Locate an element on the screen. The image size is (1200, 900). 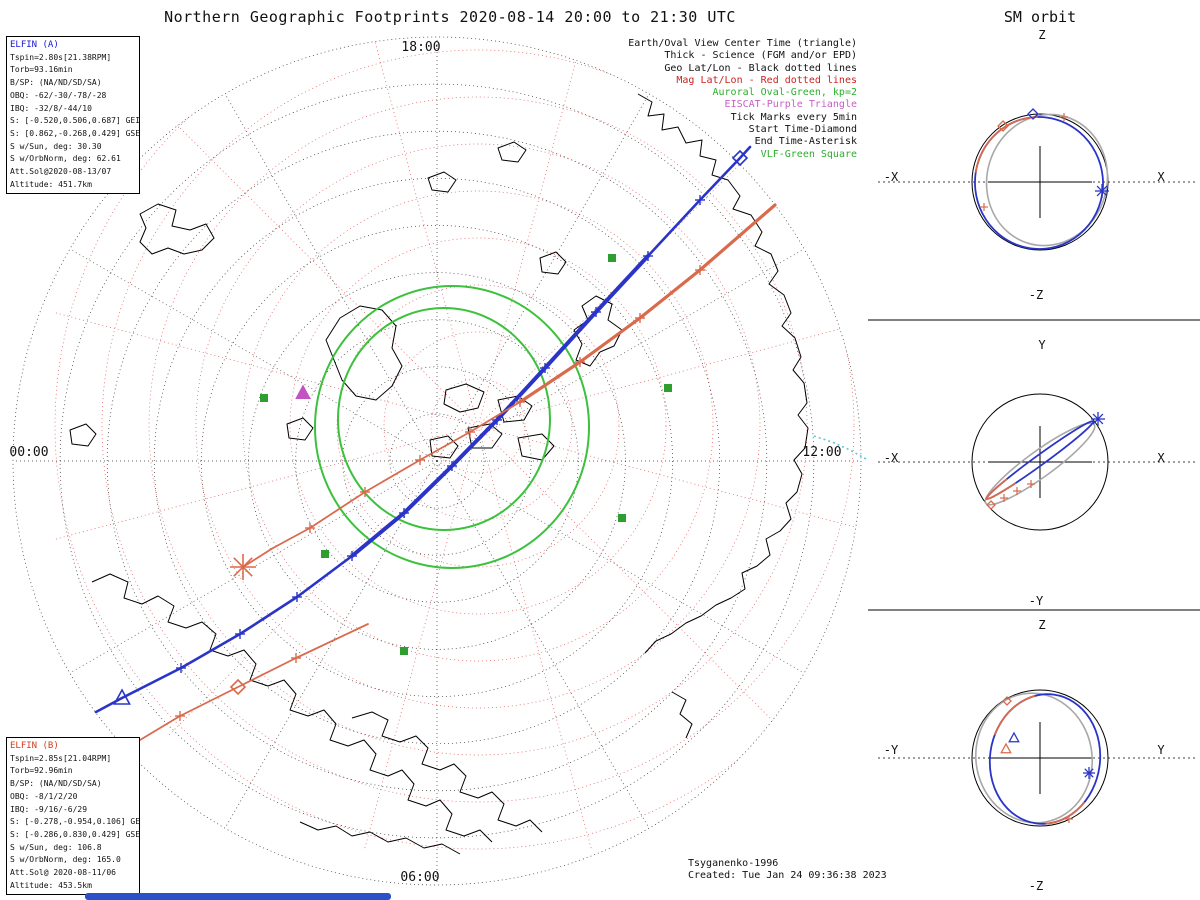
info-line: S: [-0.286,0.830,0.429] GSE is located at coordinates (75, 834).